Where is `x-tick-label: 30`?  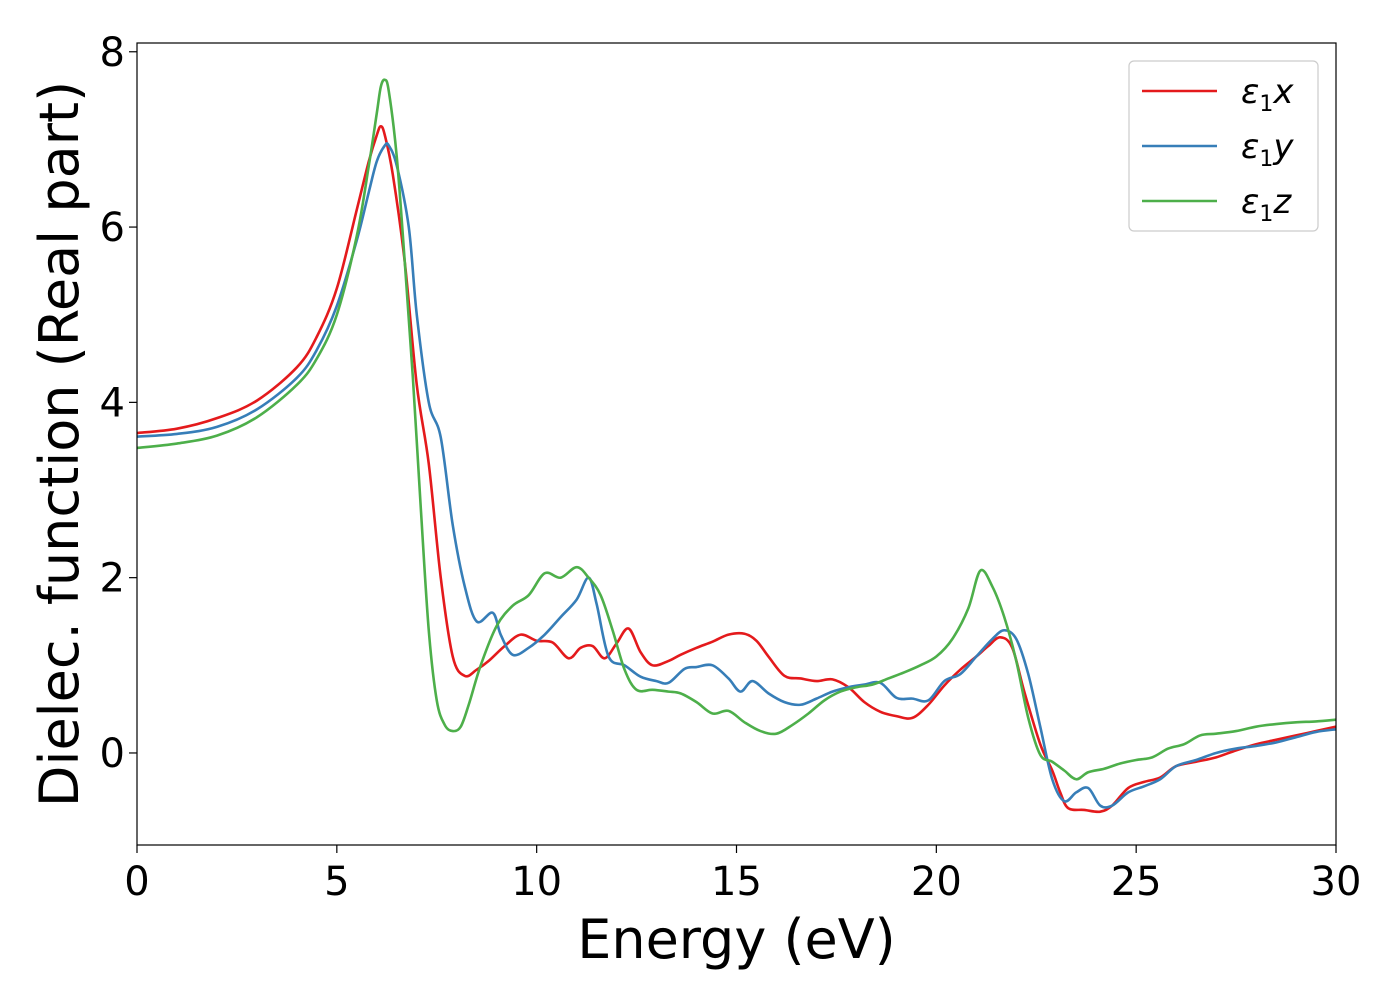
x-tick-label: 30 is located at coordinates (1336, 882).